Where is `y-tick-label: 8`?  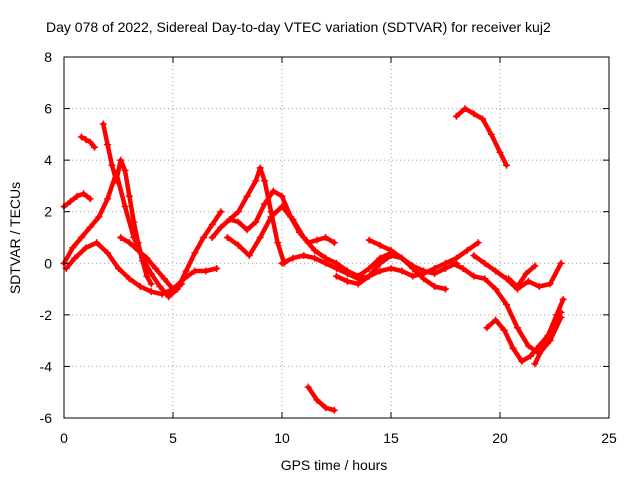 y-tick-label: 8 is located at coordinates (48, 57).